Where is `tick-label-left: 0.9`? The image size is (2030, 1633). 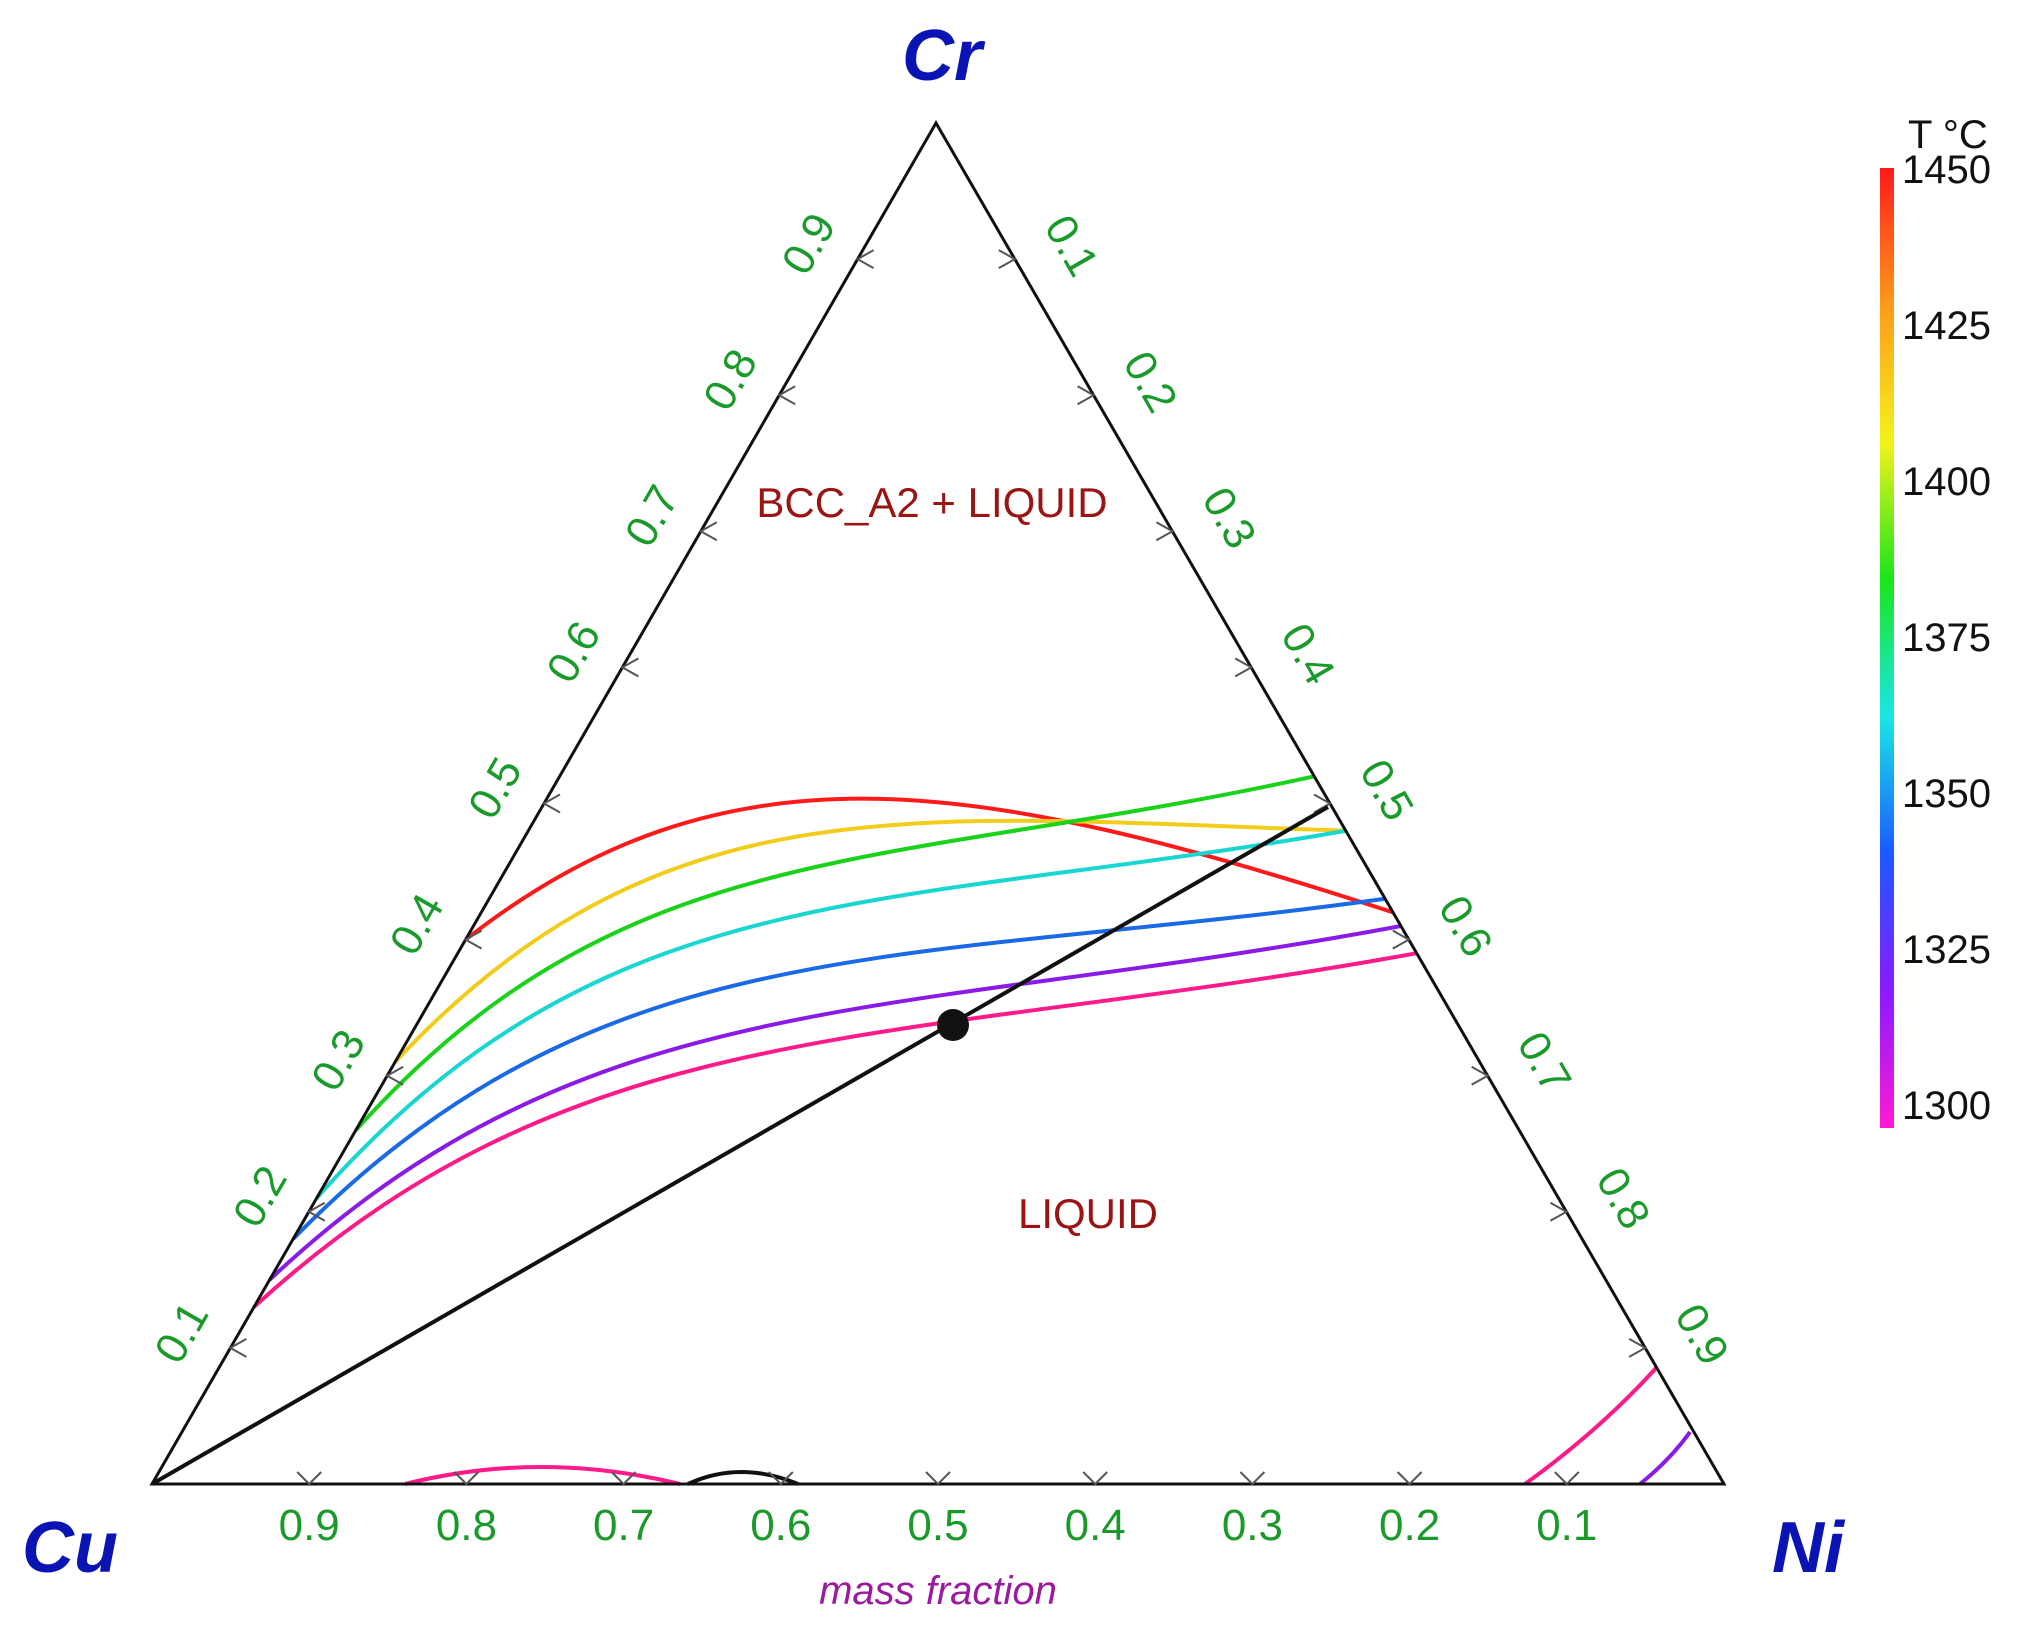 tick-label-left: 0.9 is located at coordinates (809, 243).